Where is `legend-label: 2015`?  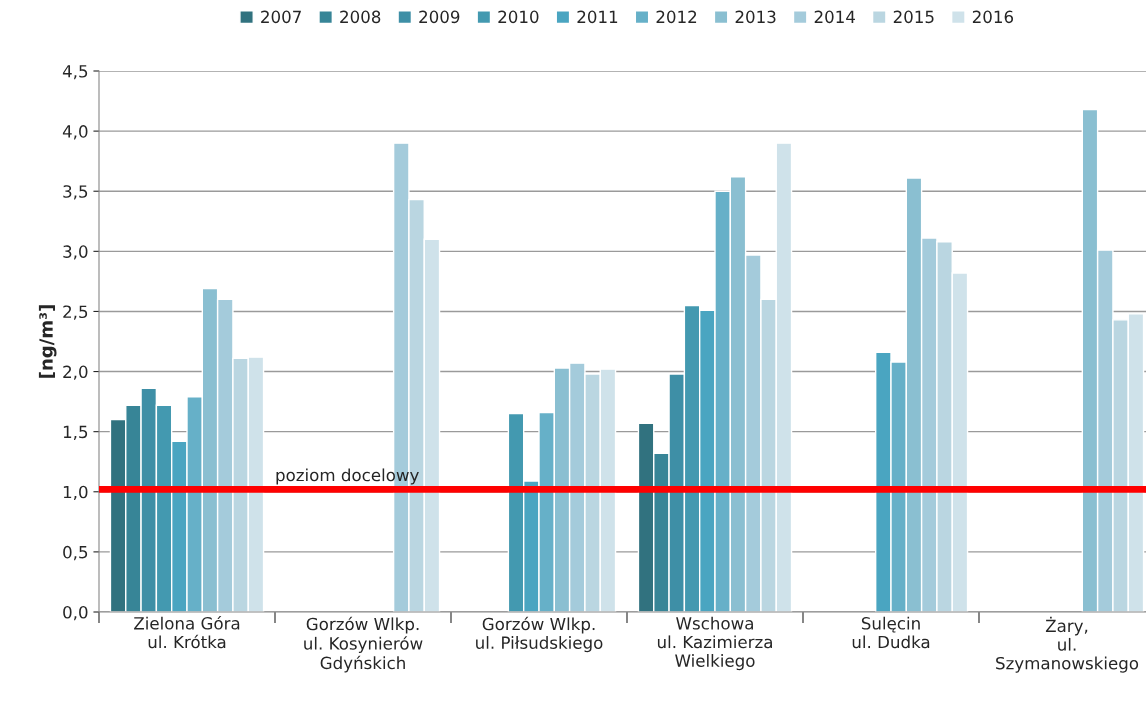
legend-label: 2015 is located at coordinates (913, 17).